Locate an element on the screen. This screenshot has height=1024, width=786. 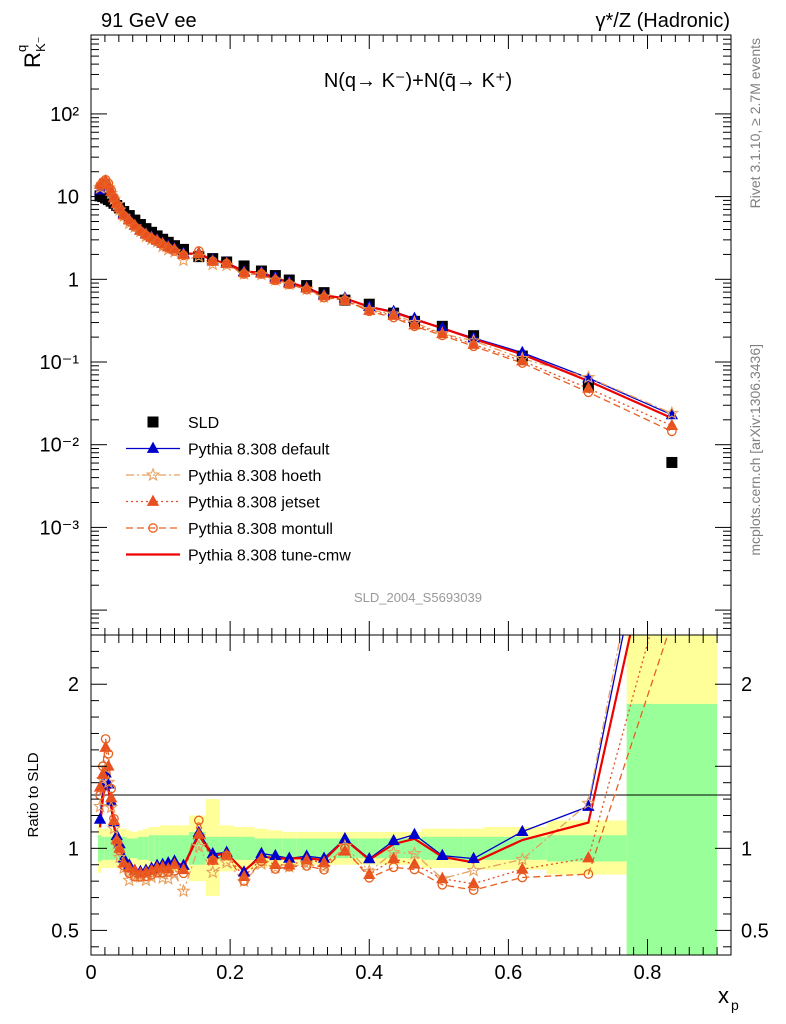
sld-data-point is located at coordinates (672, 462).